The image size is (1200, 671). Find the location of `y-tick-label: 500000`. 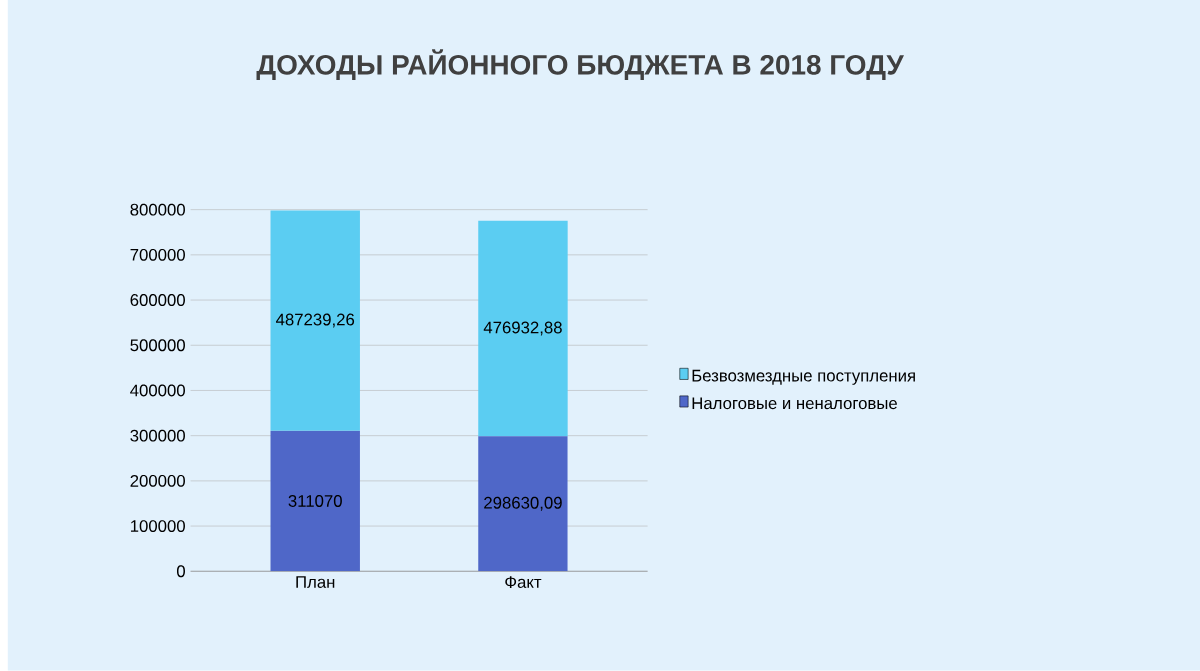

y-tick-label: 500000 is located at coordinates (157, 345).